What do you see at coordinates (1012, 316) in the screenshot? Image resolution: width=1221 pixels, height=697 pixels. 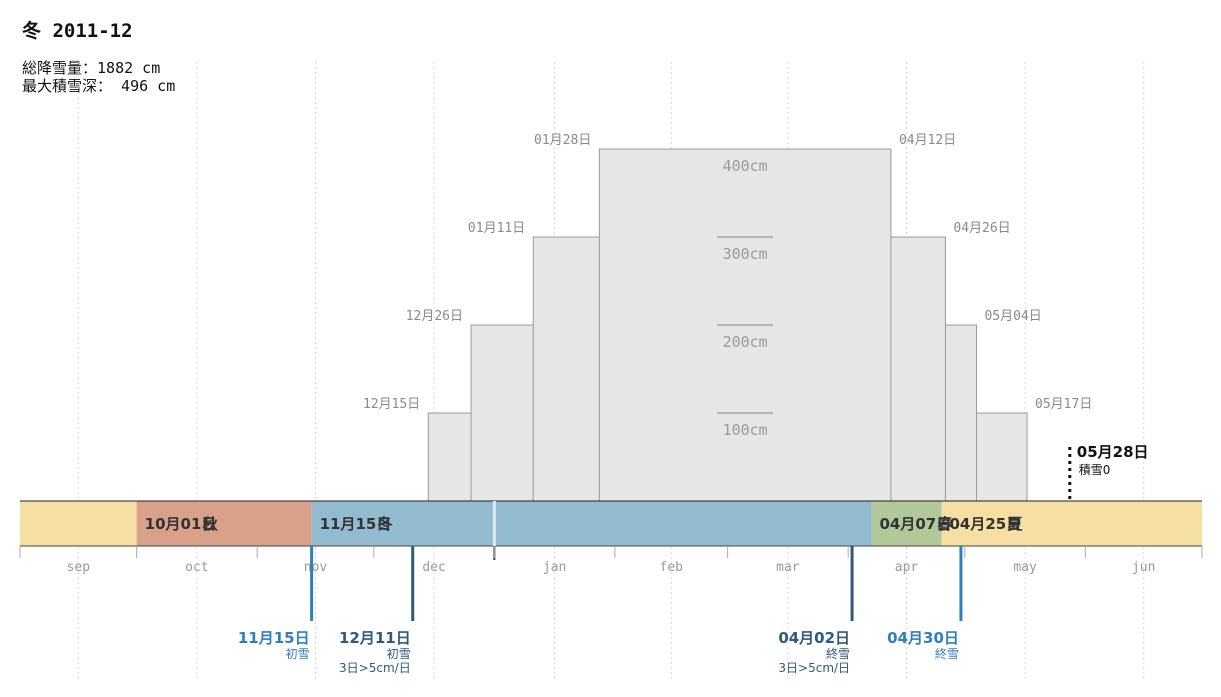 I see `level-end-date: 05月04日` at bounding box center [1012, 316].